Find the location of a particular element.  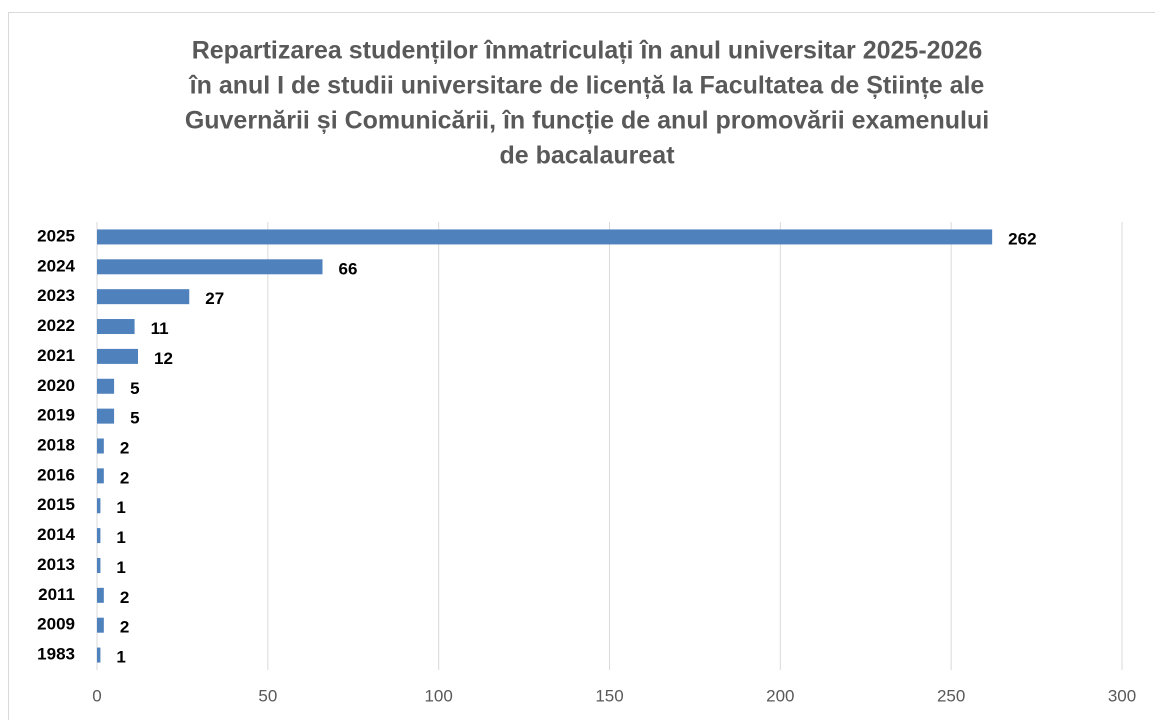

y-tick-label: 2014 is located at coordinates (56, 534).